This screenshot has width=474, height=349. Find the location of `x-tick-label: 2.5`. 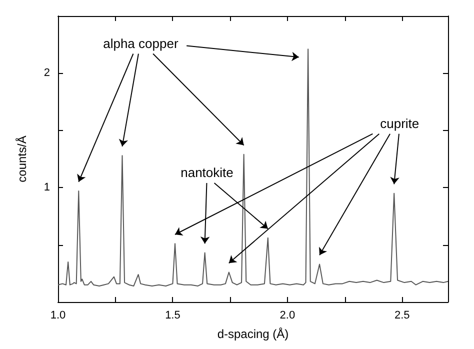

x-tick-label: 2.5 is located at coordinates (402, 316).